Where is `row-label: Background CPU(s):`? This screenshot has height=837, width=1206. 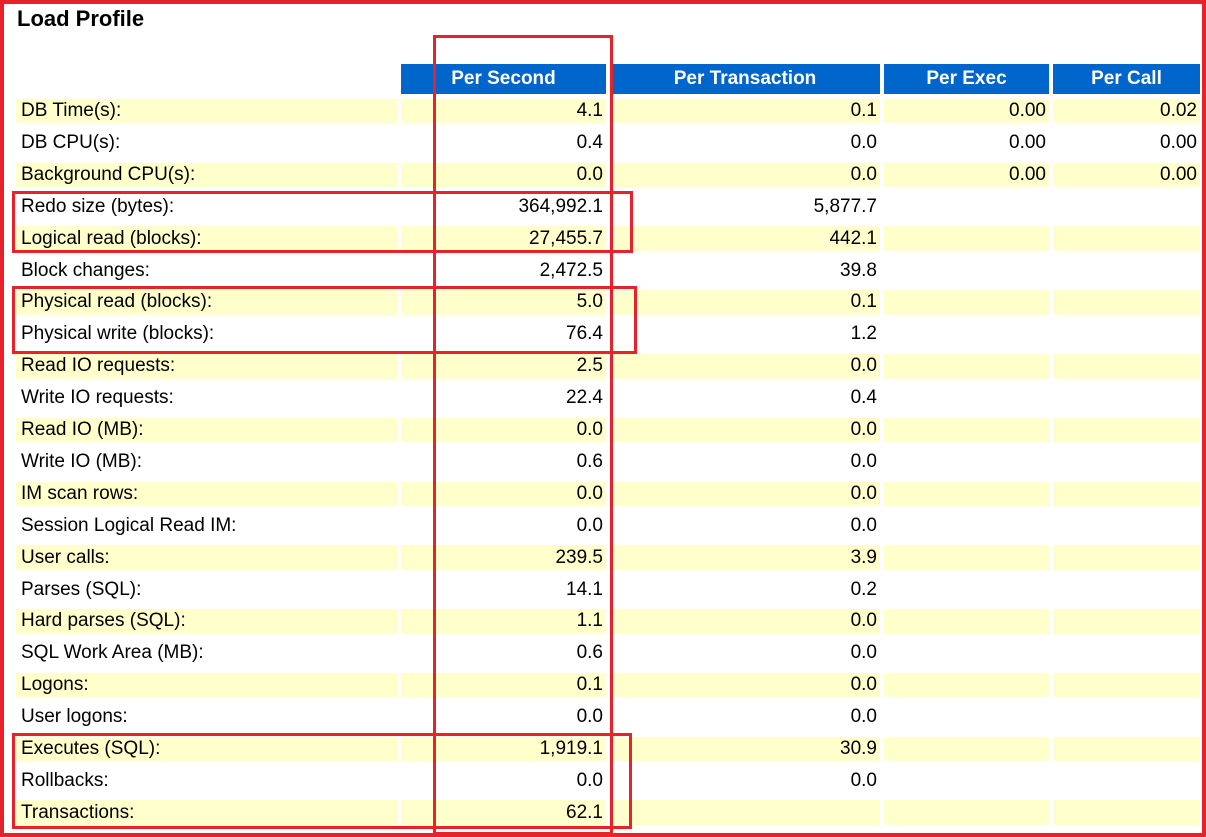 row-label: Background CPU(s): is located at coordinates (206, 175).